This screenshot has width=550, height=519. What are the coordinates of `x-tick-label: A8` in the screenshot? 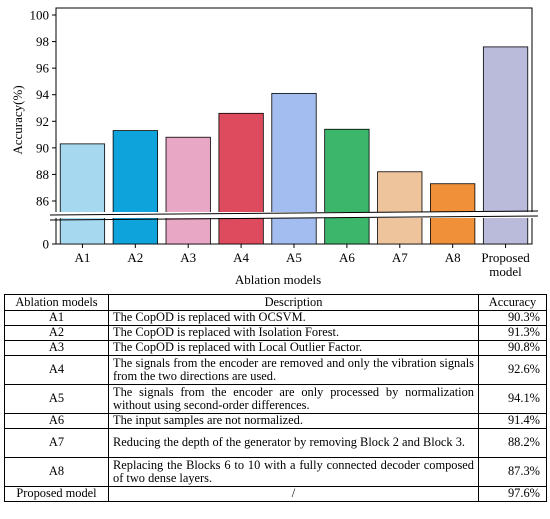 It's located at (453, 257).